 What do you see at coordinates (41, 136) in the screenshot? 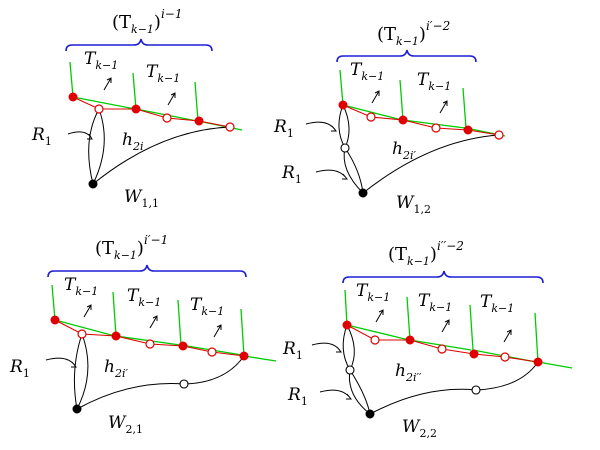
I see `r1-label-w11: R1` at bounding box center [41, 136].